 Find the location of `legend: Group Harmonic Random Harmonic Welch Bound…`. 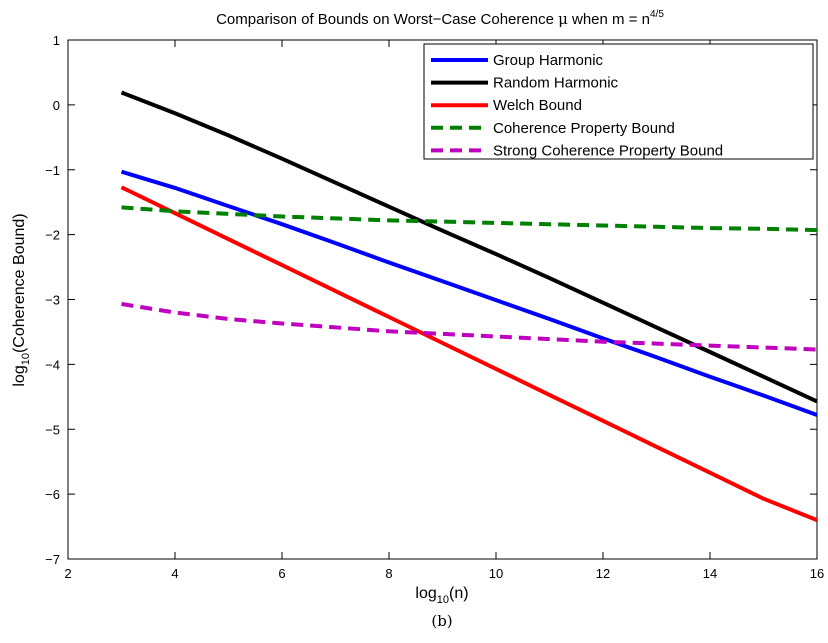

legend: Group Harmonic Random Harmonic Welch Bound… is located at coordinates (618, 101).